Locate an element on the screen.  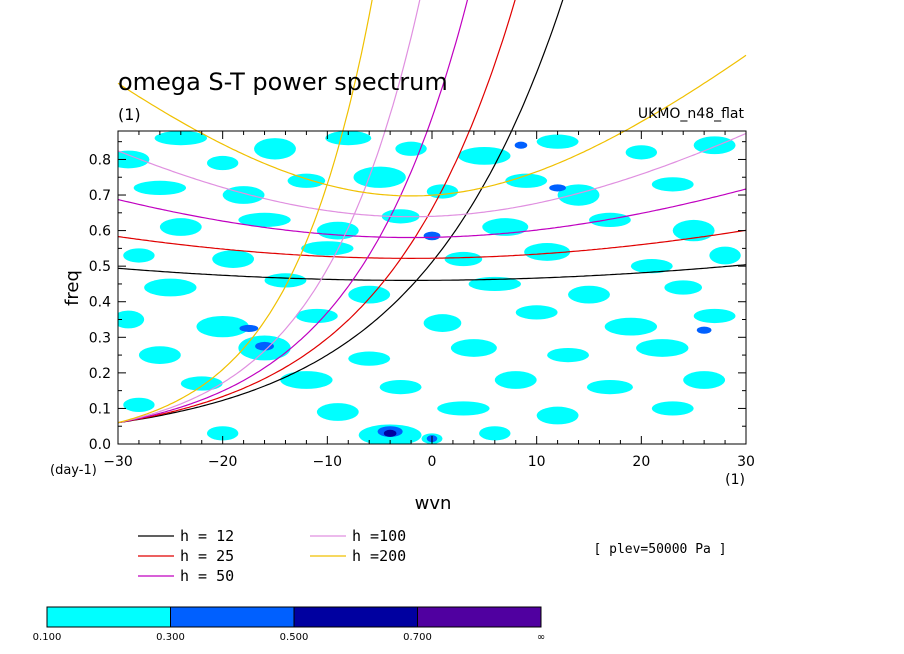
colorbar: 0.100 0.300 0.500 0.700 ∞ is located at coordinates (289, 624).